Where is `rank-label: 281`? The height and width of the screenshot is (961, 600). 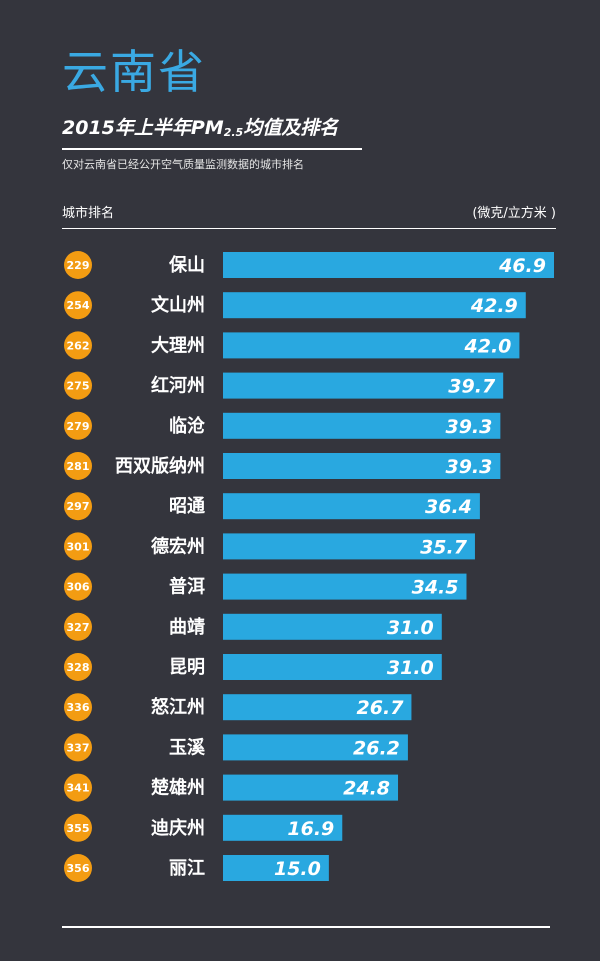 rank-label: 281 is located at coordinates (78, 466).